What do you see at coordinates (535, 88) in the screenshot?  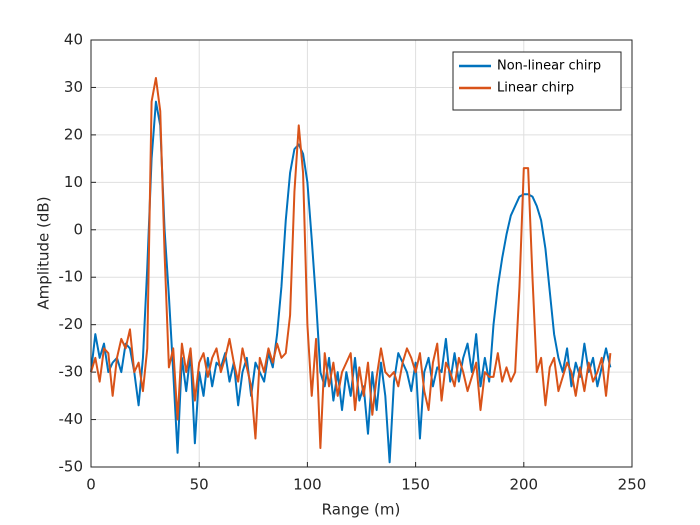 I see `legend-label: Linear chirp` at bounding box center [535, 88].